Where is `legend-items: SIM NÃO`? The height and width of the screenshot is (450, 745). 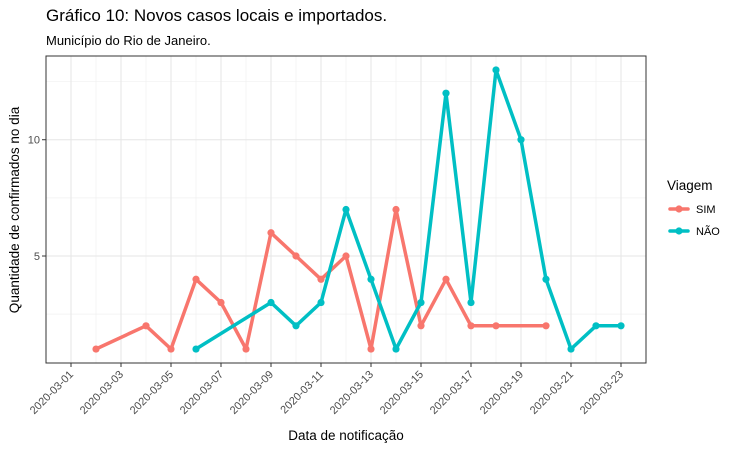
legend-items: SIM NÃO is located at coordinates (694, 221).